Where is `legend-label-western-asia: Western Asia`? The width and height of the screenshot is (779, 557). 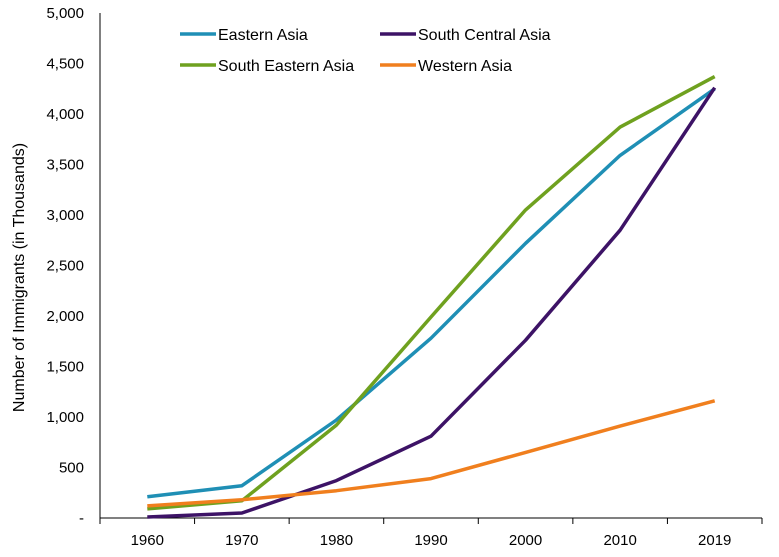 legend-label-western-asia: Western Asia is located at coordinates (465, 66).